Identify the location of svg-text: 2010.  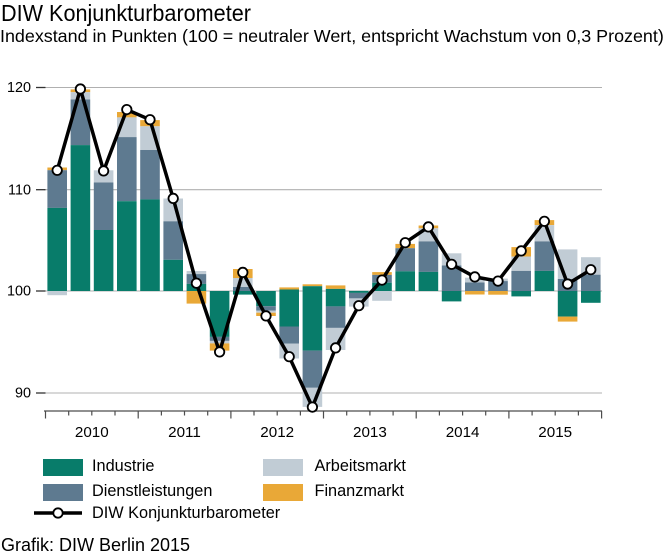
(92, 432).